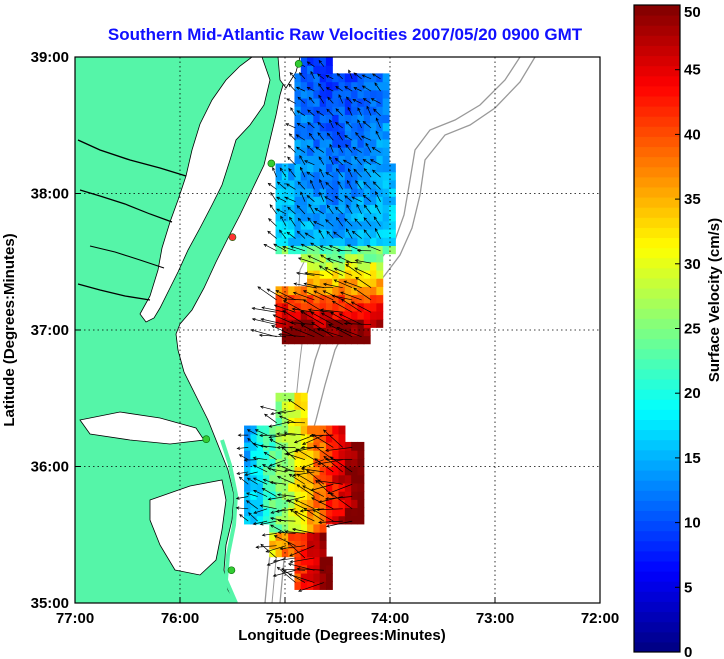 The width and height of the screenshot is (724, 659). I want to click on colorbar-tick-label: 40, so click(692, 134).